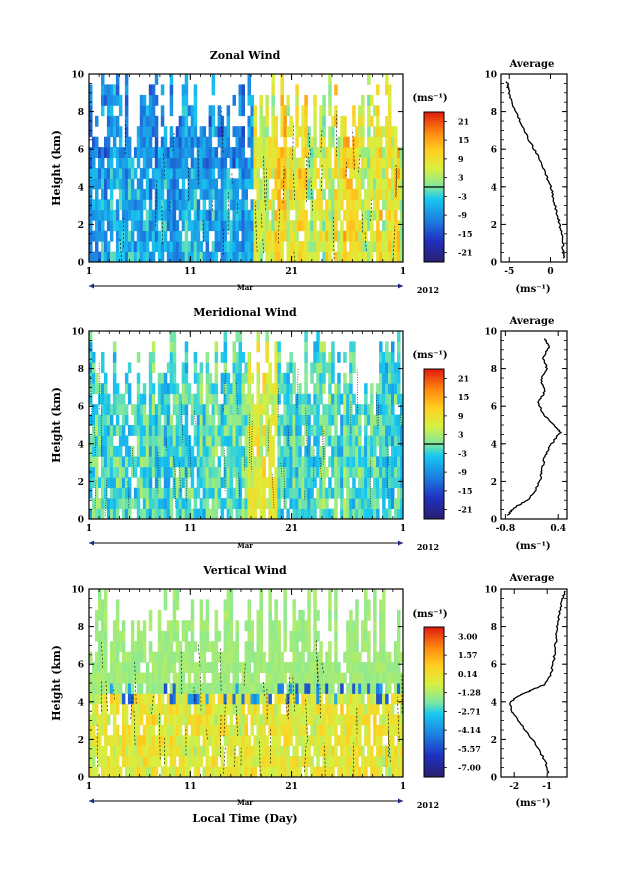 The height and width of the screenshot is (876, 618). I want to click on profile-x-tick-label: 0.4, so click(558, 529).